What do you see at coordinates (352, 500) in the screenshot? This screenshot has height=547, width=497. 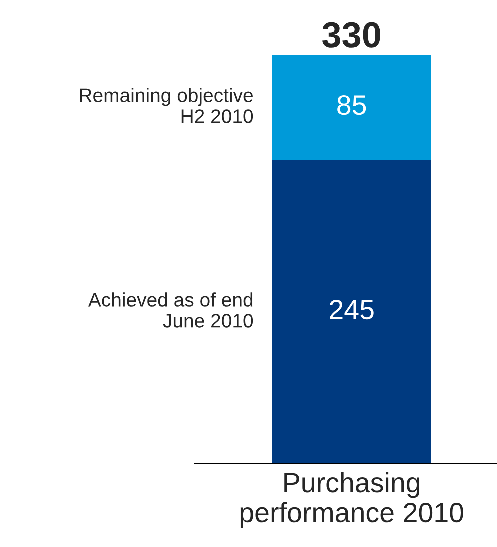 I see `x-tick-label: Purchasing performance 2010` at bounding box center [352, 500].